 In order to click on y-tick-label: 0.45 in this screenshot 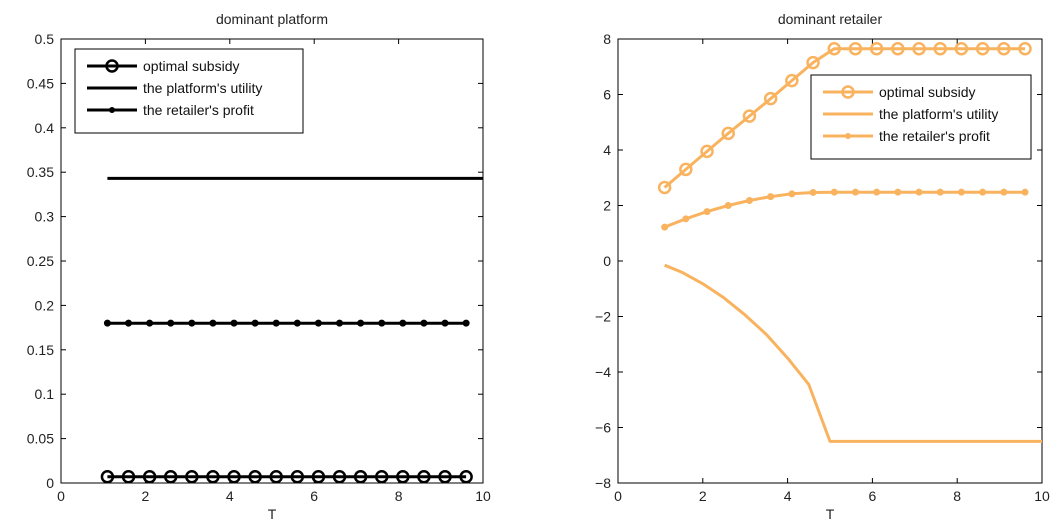, I will do `click(40, 83)`.